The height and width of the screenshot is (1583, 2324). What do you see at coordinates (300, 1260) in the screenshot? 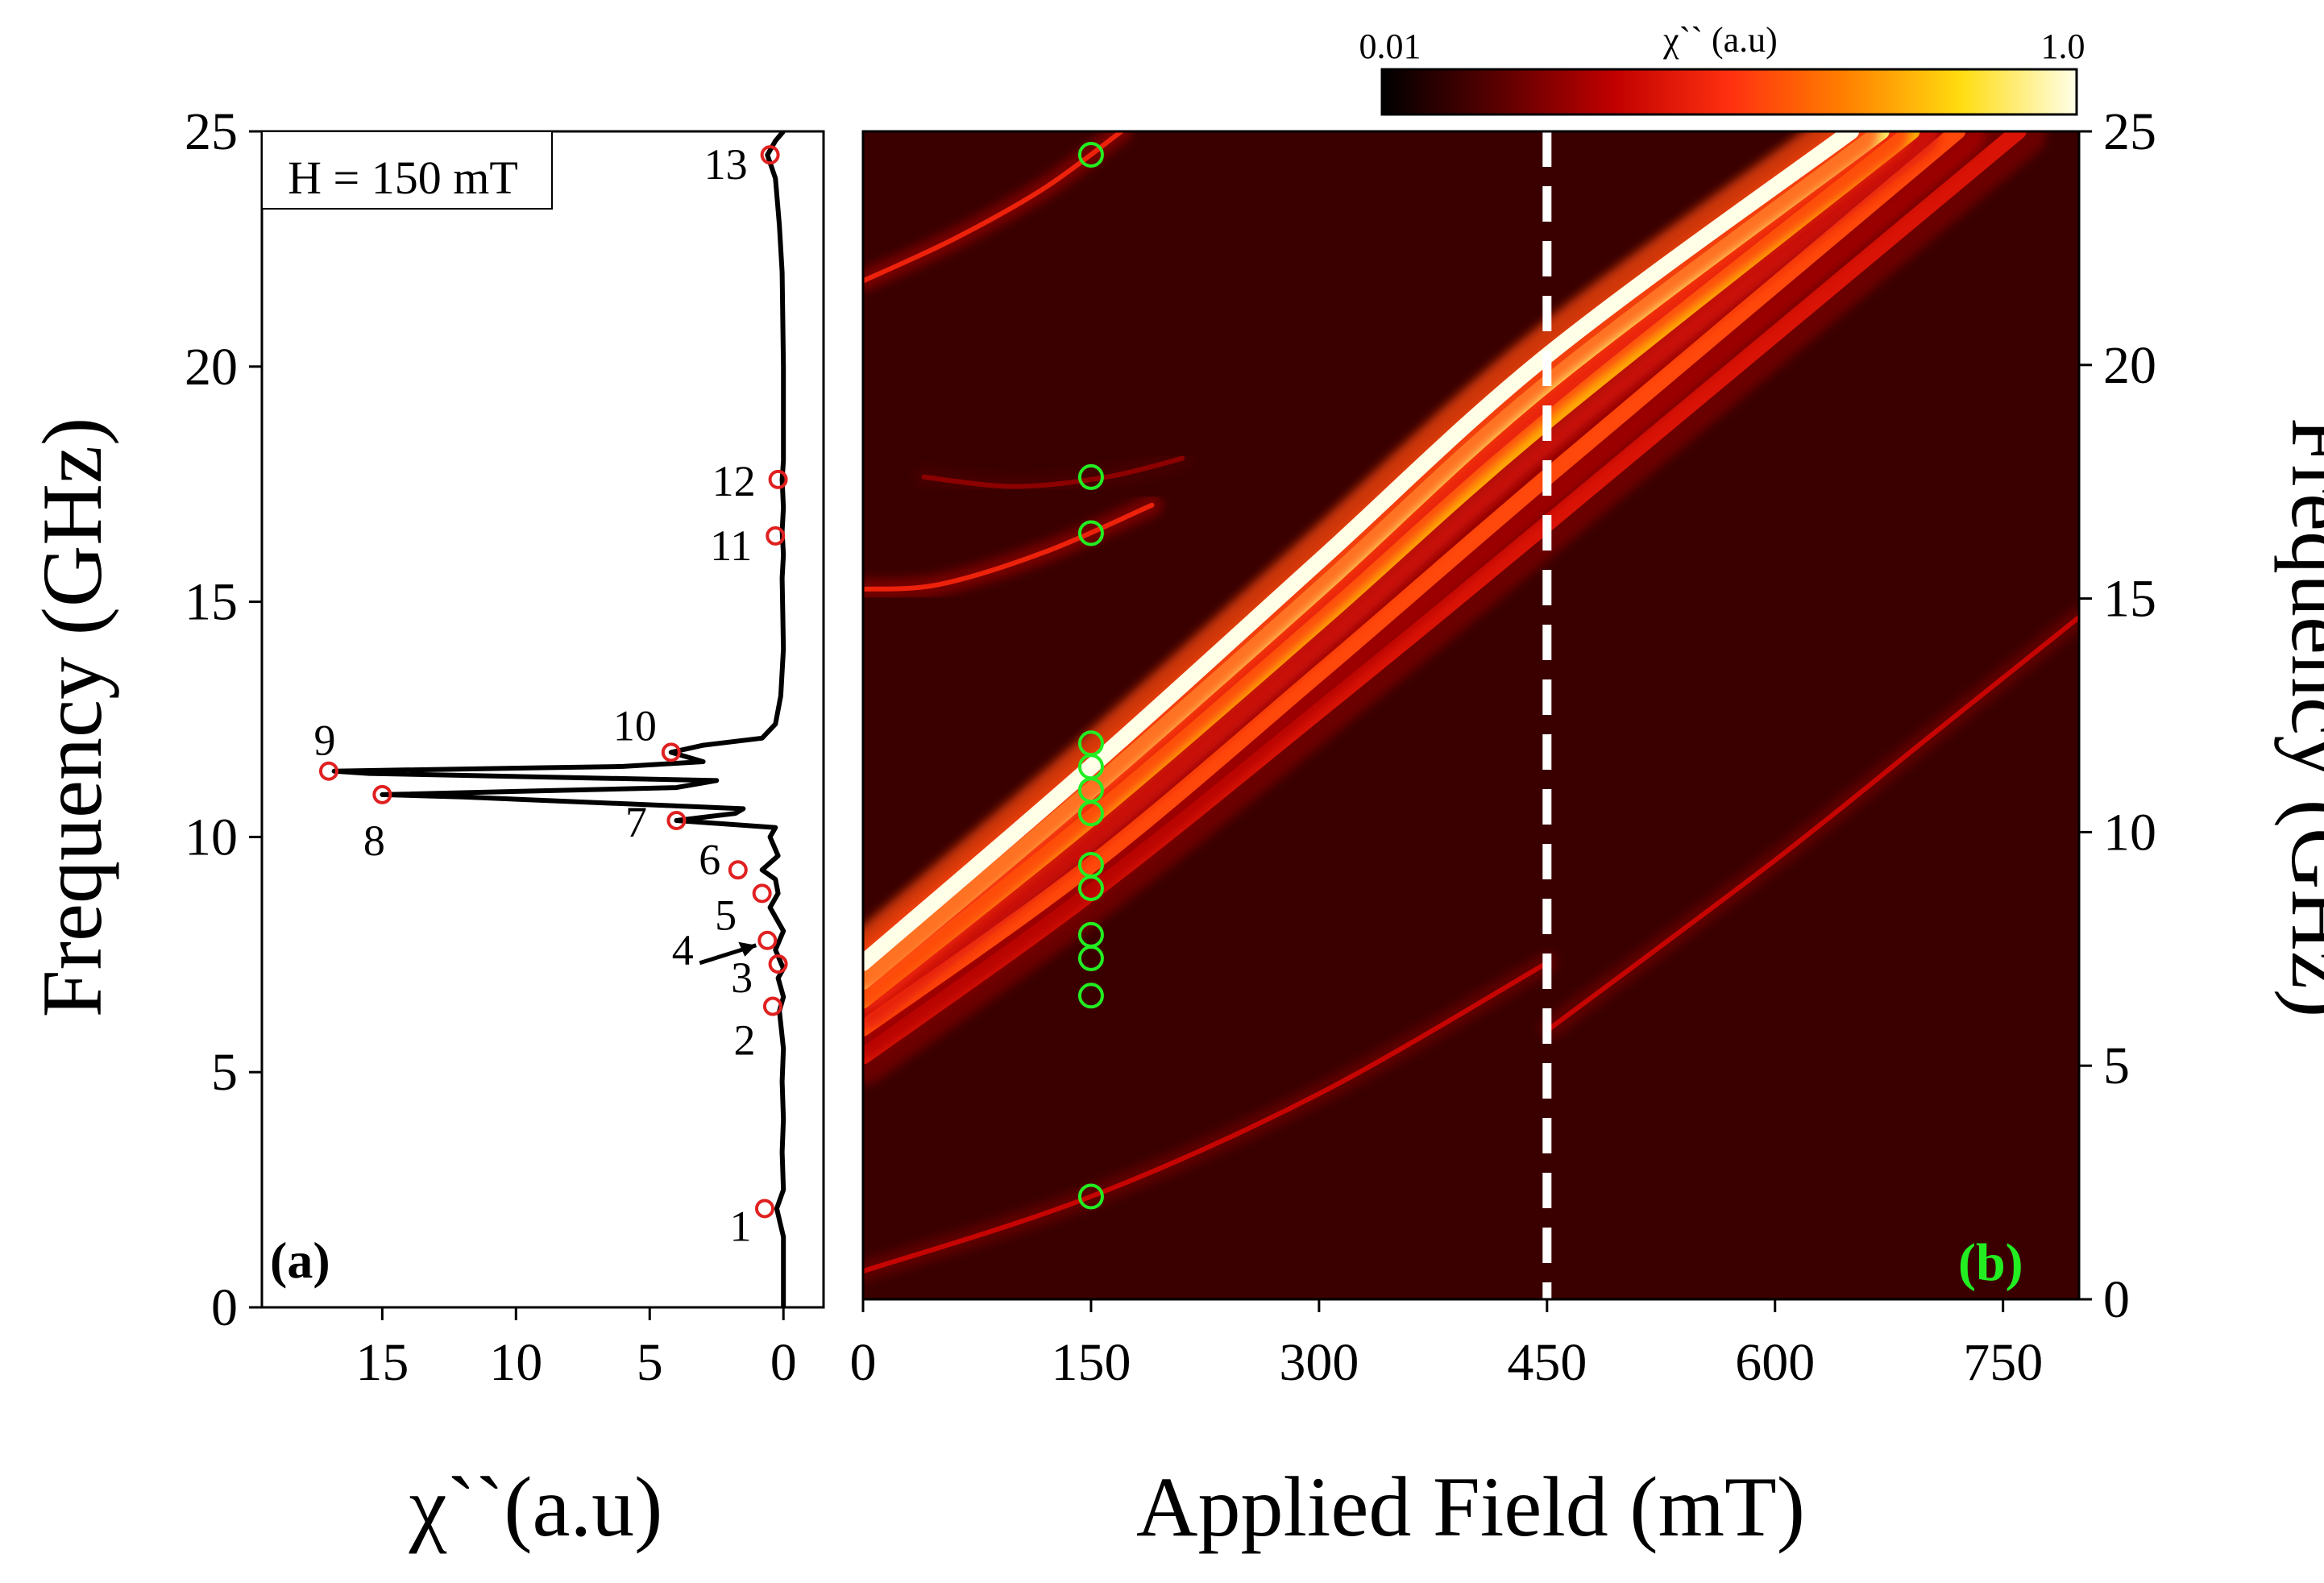
I see `panel-a-label: (a)` at bounding box center [300, 1260].